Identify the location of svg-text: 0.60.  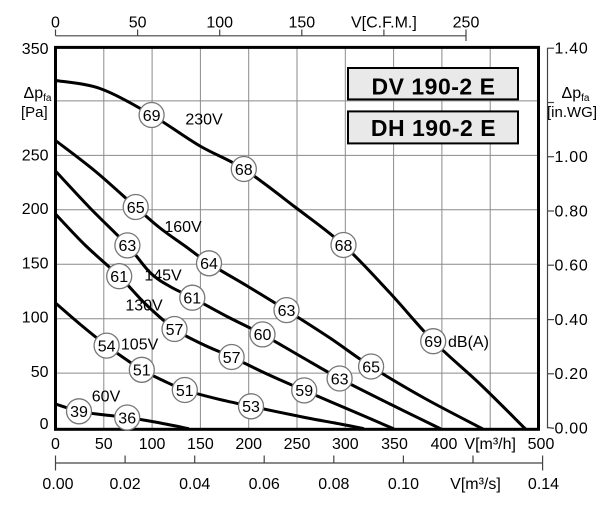
(572, 266).